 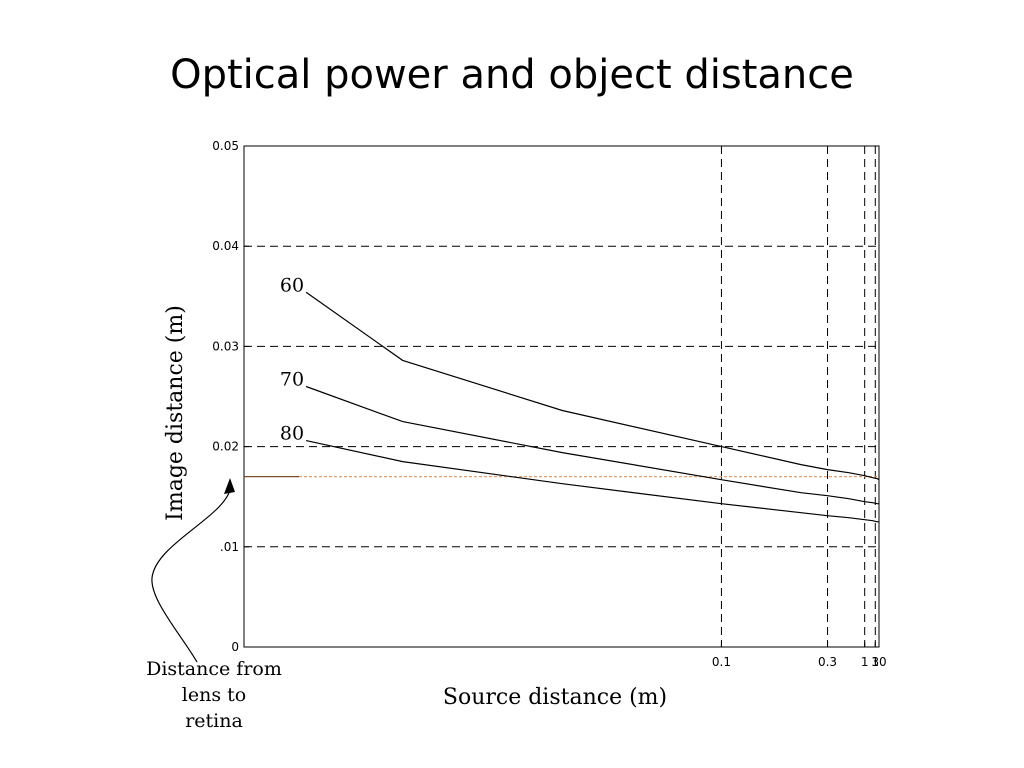 I want to click on series-70-line, so click(x=592, y=445).